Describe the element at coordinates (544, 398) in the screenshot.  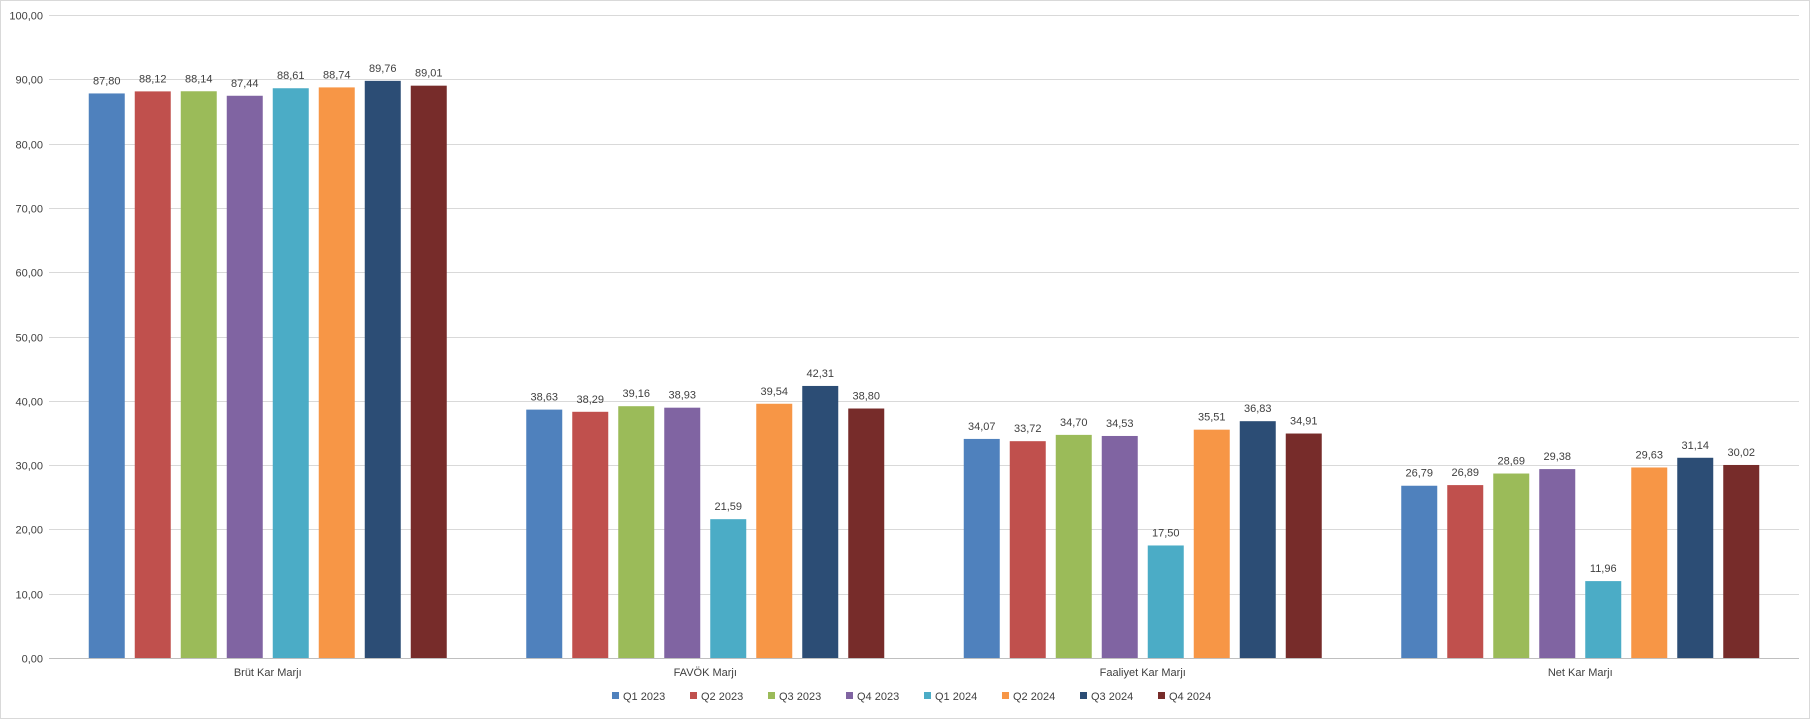
I see `data-label: 38,63` at that location.